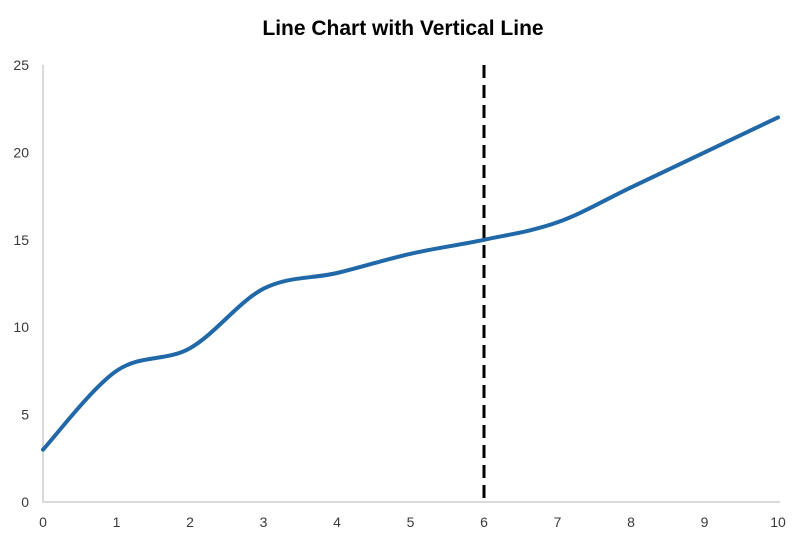 Image resolution: width=800 pixels, height=535 pixels. Describe the element at coordinates (43, 522) in the screenshot. I see `x-tick-label: 0` at that location.